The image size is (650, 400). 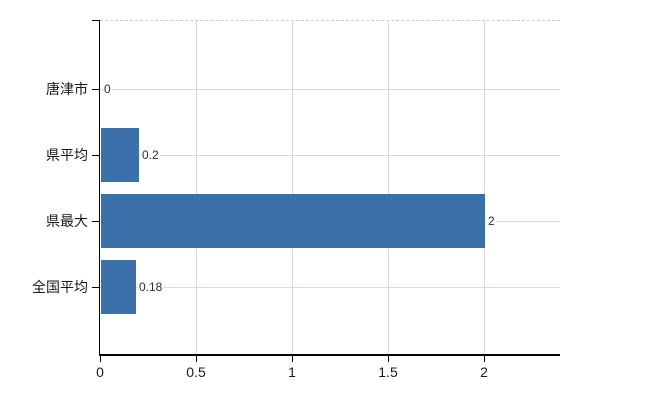 What do you see at coordinates (60, 287) in the screenshot?
I see `category-label: 全国平均` at bounding box center [60, 287].